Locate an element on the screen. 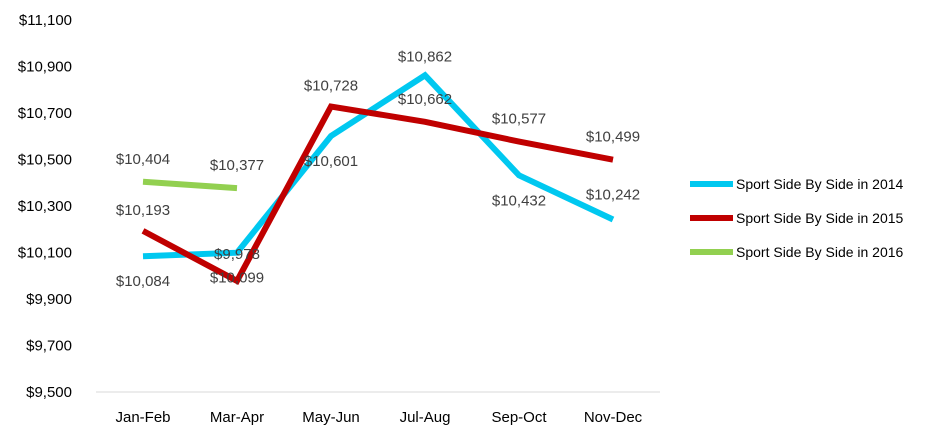 The height and width of the screenshot is (444, 950). data-label: $10,242 is located at coordinates (613, 194).